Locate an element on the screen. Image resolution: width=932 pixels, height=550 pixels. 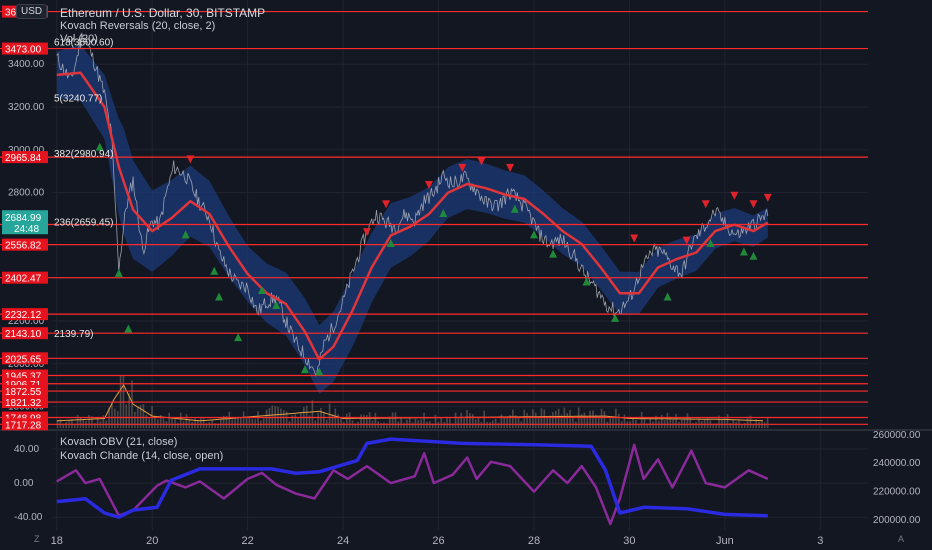
price-axis-tick-2: 3000.00 is located at coordinates (26, 150).